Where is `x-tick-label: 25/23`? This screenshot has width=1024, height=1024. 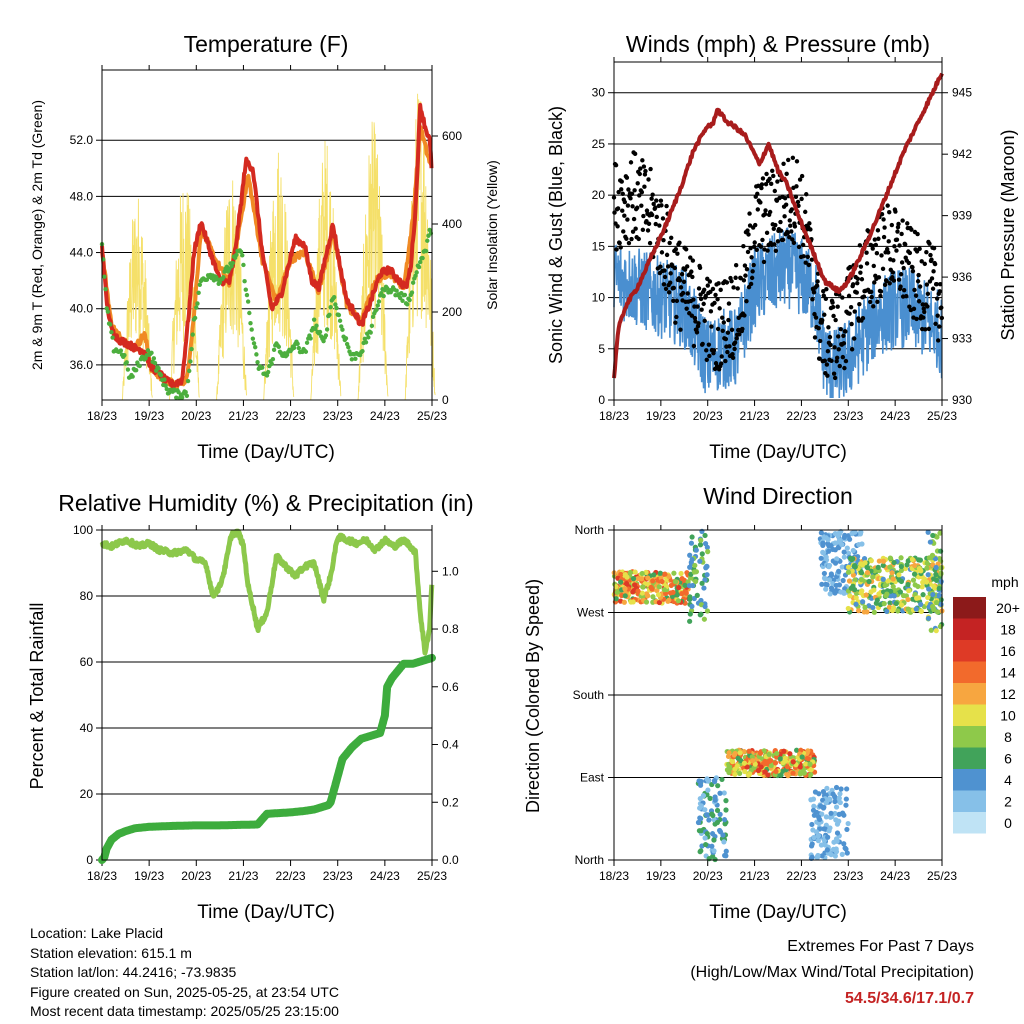
x-tick-label: 25/23 is located at coordinates (942, 876).